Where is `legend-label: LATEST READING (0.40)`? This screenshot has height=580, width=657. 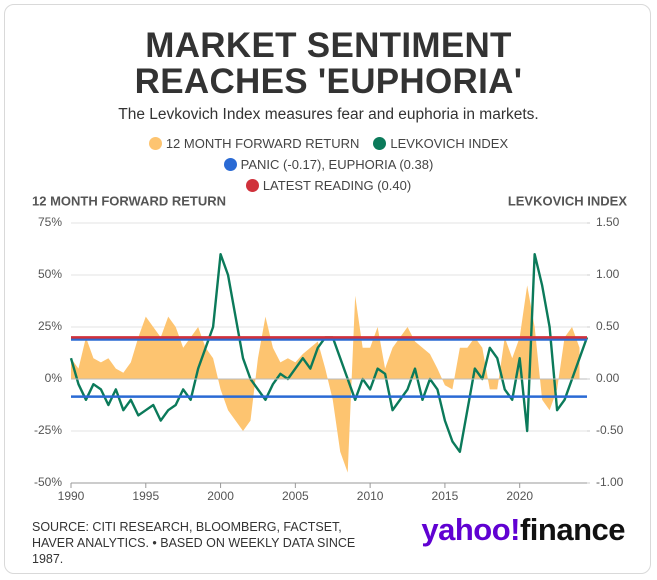 legend-label: LATEST READING (0.40) is located at coordinates (337, 185).